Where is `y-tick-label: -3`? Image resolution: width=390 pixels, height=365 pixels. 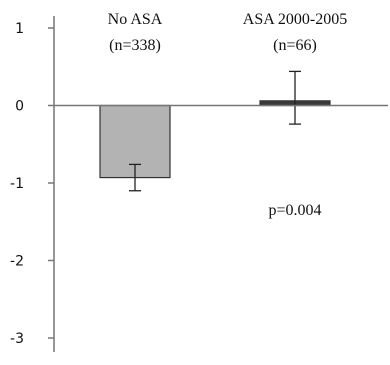
y-tick-label: -3 is located at coordinates (17, 339).